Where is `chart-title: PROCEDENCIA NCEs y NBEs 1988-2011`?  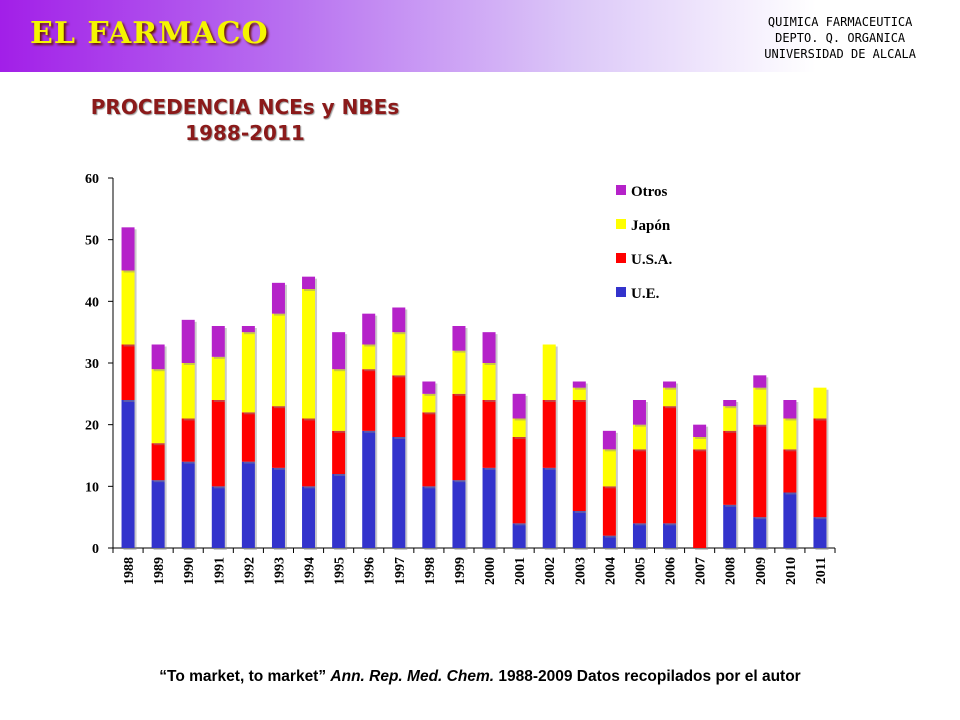 chart-title: PROCEDENCIA NCEs y NBEs 1988-2011 is located at coordinates (245, 120).